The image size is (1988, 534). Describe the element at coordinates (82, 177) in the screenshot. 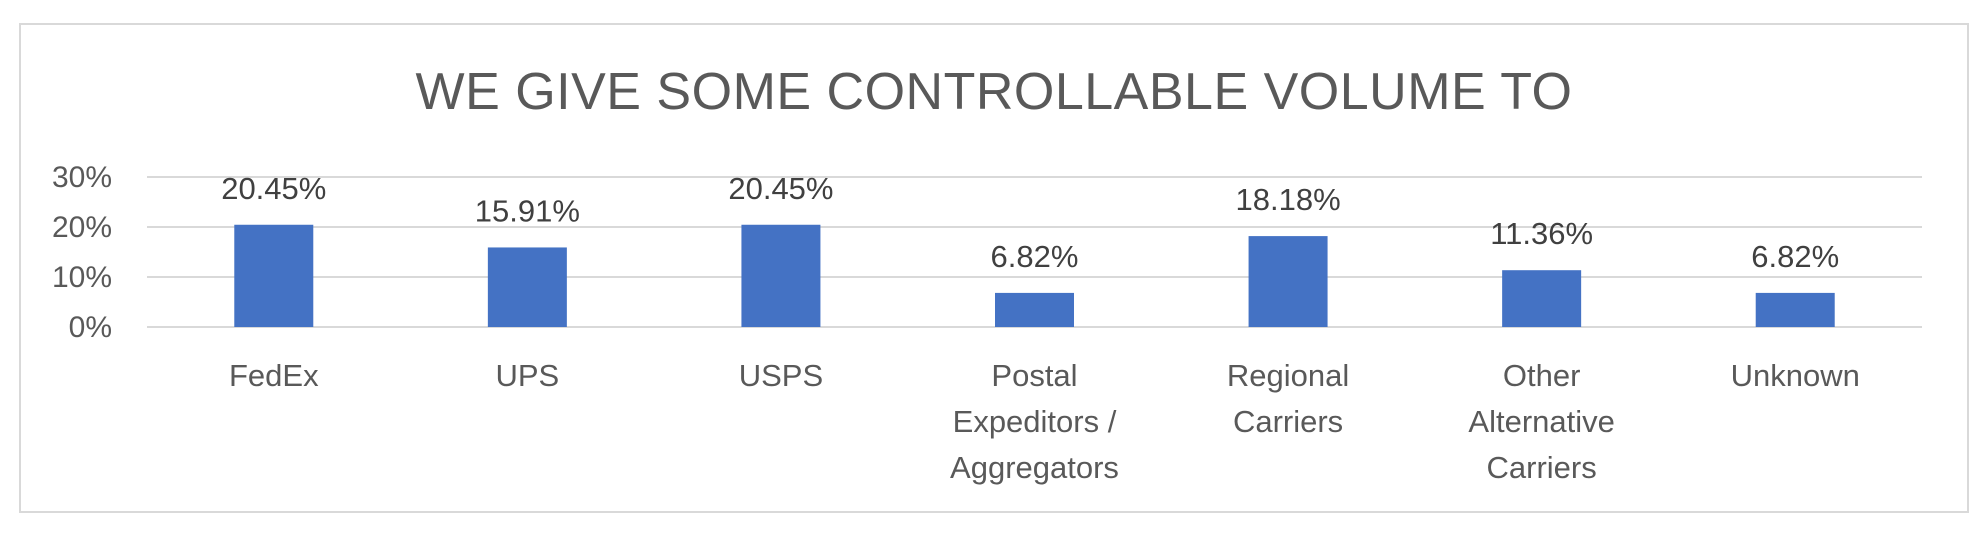

I see `y-tick-label: 30%` at that location.